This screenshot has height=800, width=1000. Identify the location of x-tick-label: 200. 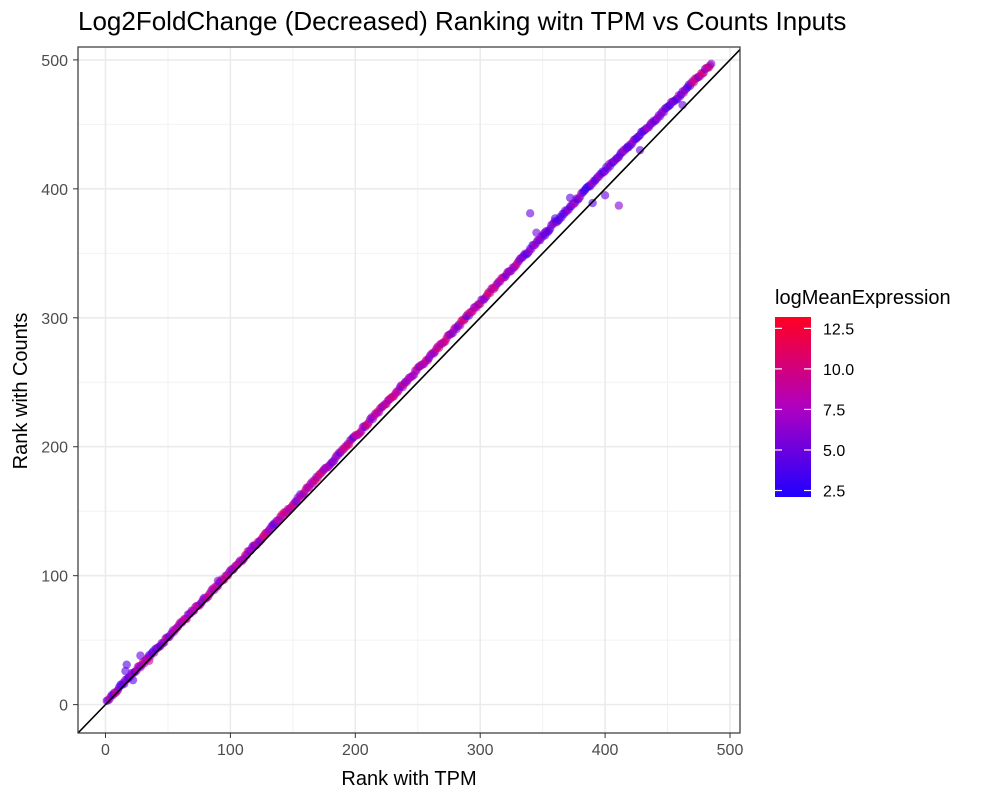
(355, 750).